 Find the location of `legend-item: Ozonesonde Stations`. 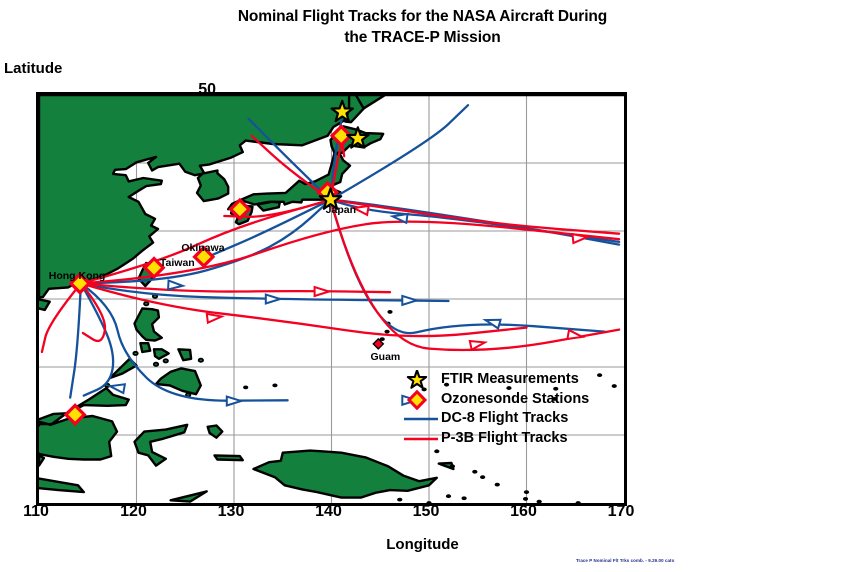

legend-item: Ozonesonde Stations is located at coordinates (504, 399).